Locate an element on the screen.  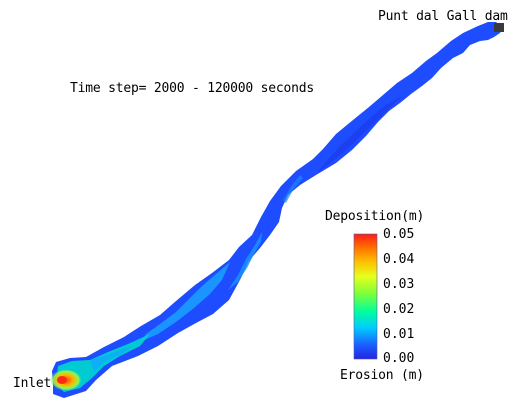
dam-block is located at coordinates (499, 27).